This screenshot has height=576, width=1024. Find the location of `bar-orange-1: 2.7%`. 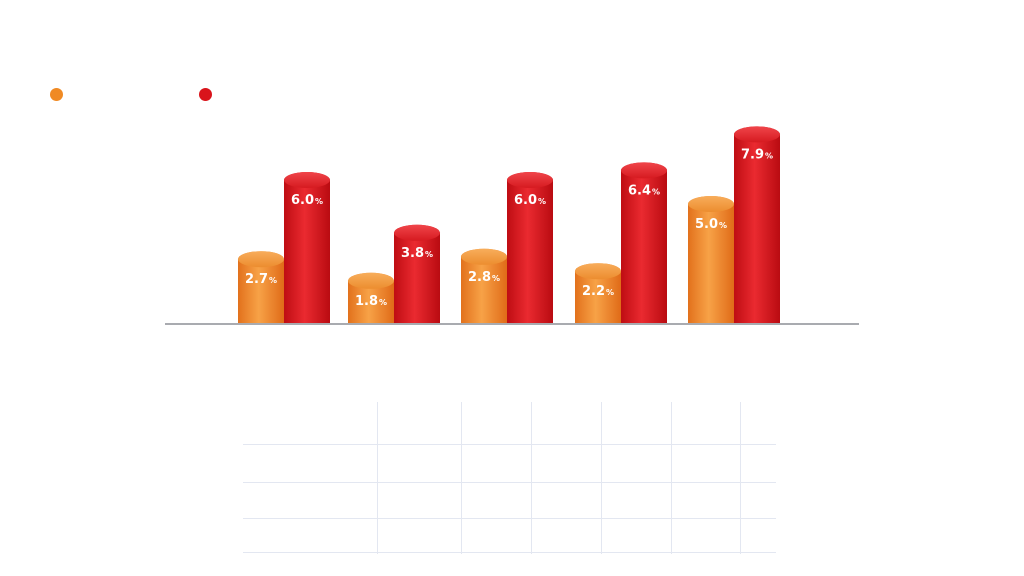

bar-orange-1: 2.7% is located at coordinates (261, 287).